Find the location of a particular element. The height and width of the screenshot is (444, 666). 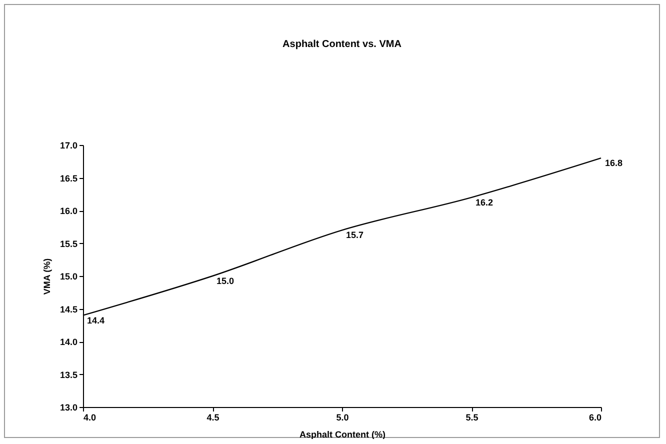

data-label: 15.7 is located at coordinates (355, 235).